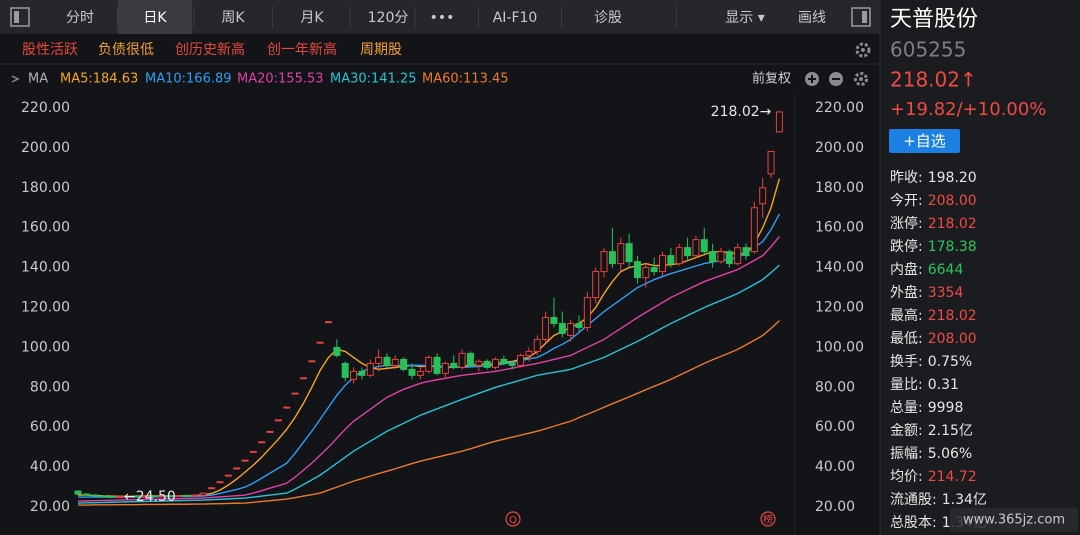 The image size is (1080, 535). I want to click on y-tick-label-right: 120.00, so click(839, 308).